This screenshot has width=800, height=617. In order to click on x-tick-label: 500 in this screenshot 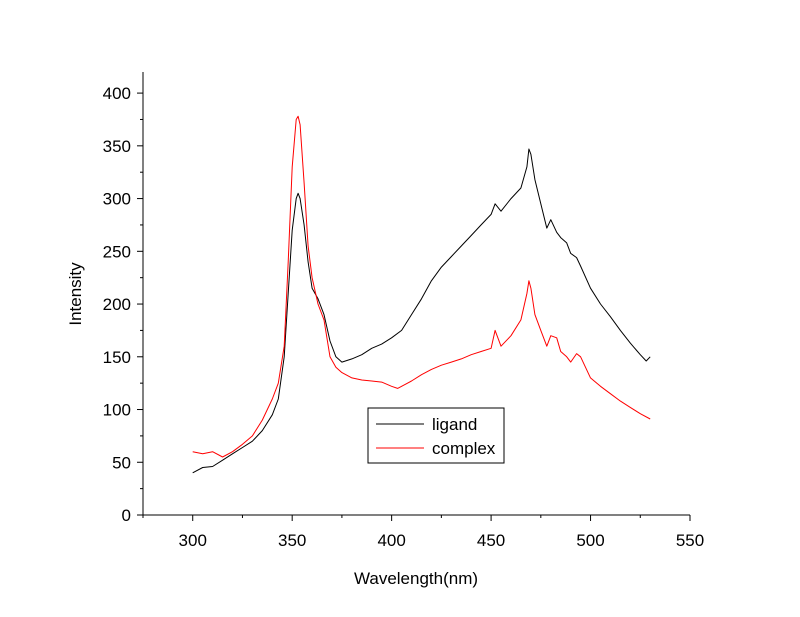, I will do `click(590, 540)`.